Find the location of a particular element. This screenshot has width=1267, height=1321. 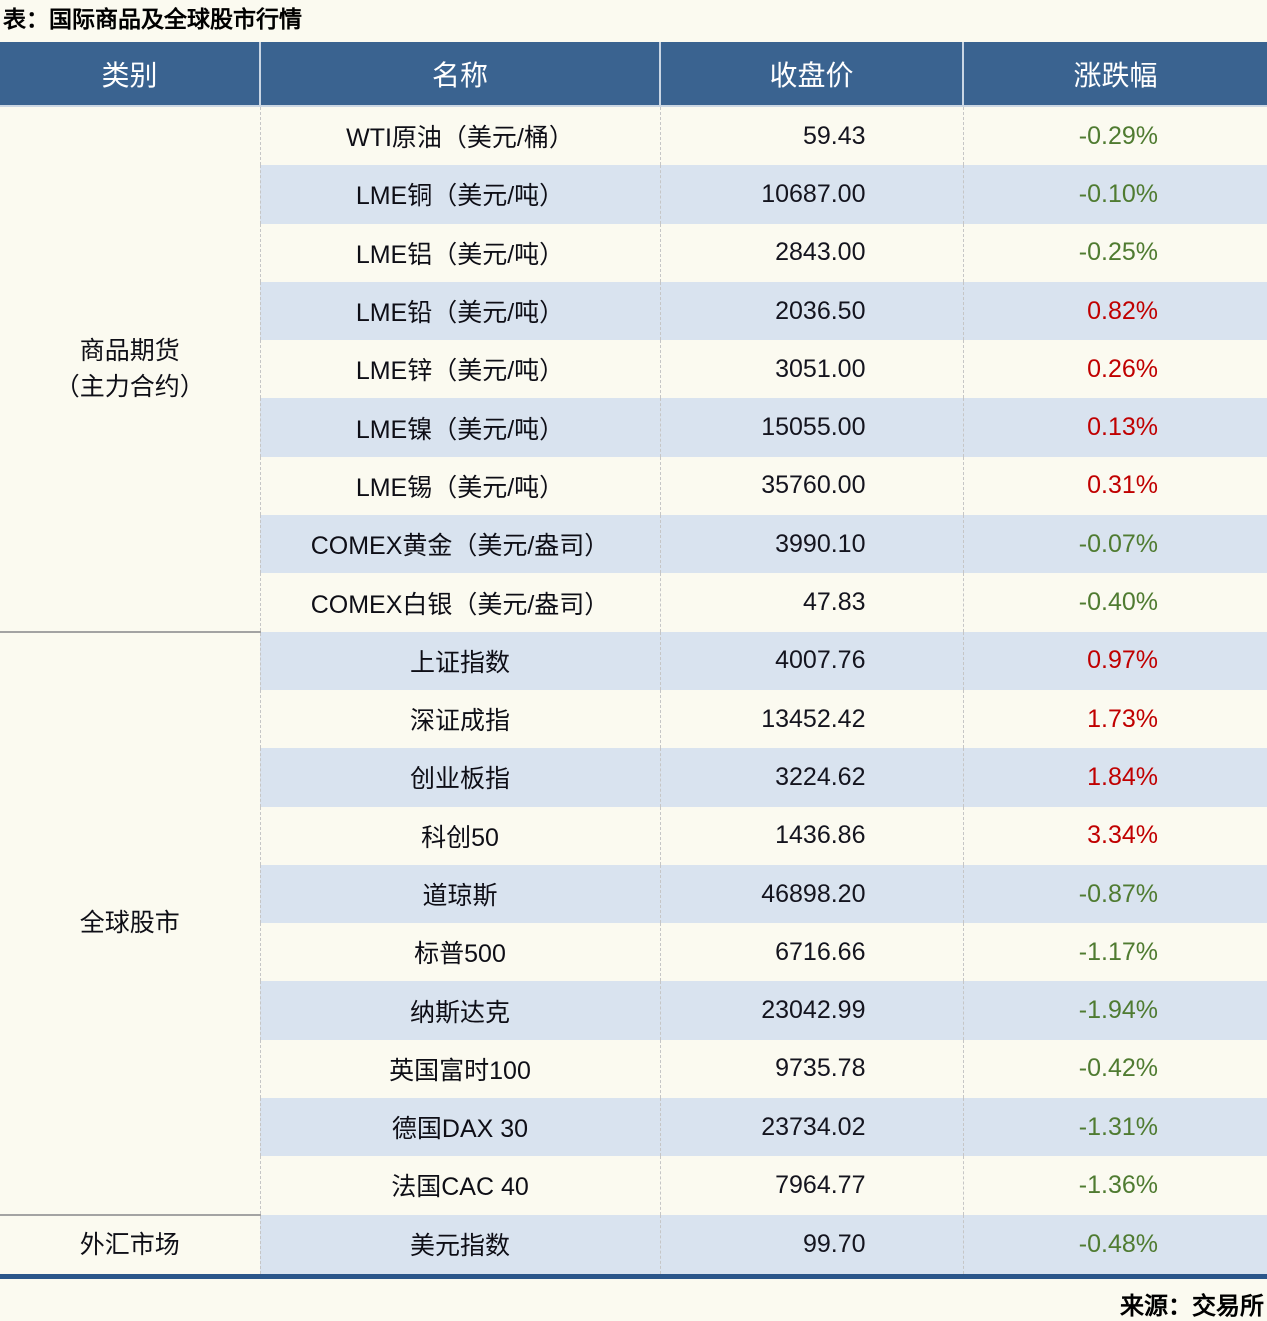

category-label: 外汇市场 is located at coordinates (129, 1244).